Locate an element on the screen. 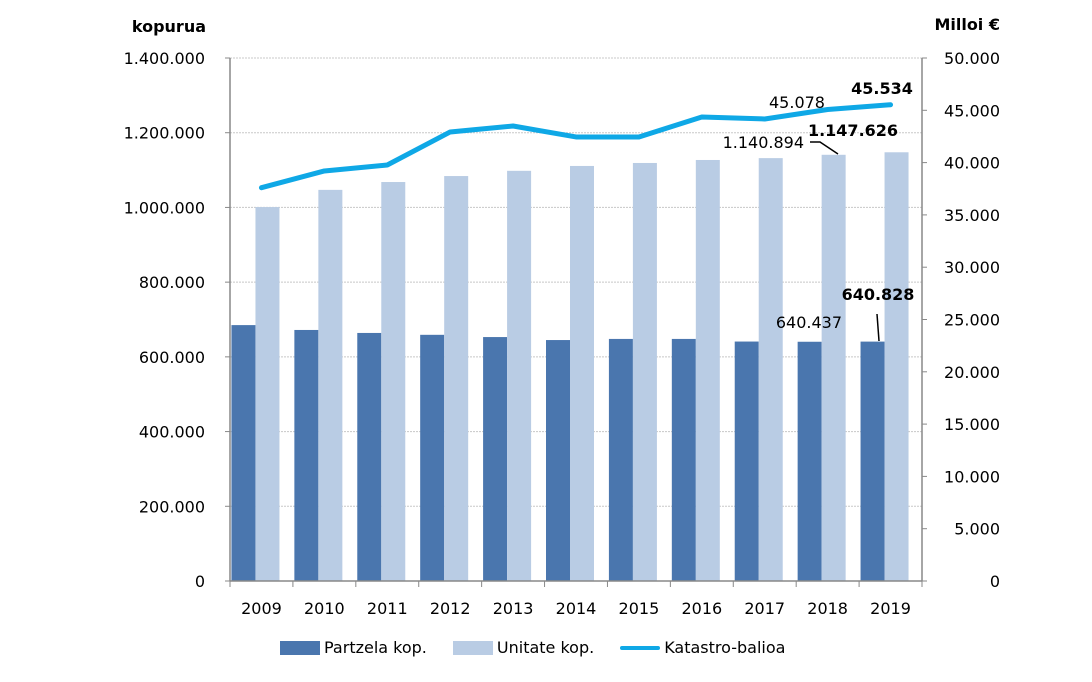  legend-label-partzela: Partzela kop. is located at coordinates (375, 647).